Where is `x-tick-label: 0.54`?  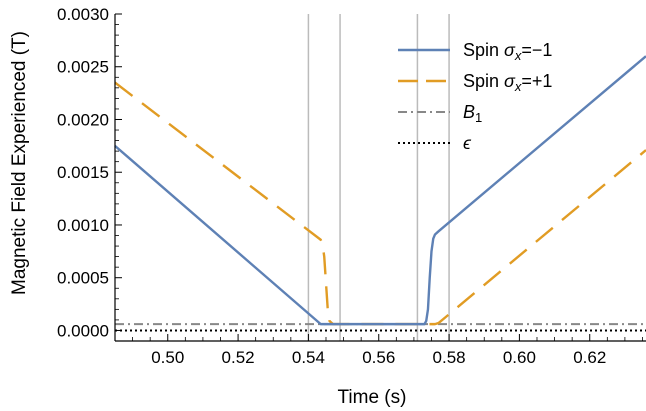
x-tick-label: 0.54 is located at coordinates (308, 357).